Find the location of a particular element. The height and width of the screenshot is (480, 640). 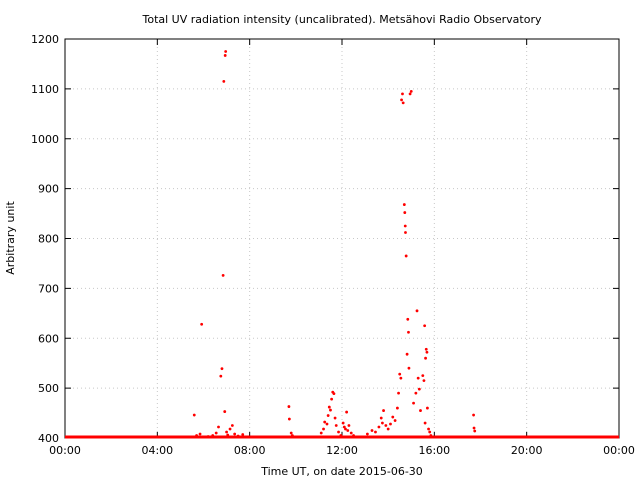

y-tick-label: 1200 is located at coordinates (45, 39).